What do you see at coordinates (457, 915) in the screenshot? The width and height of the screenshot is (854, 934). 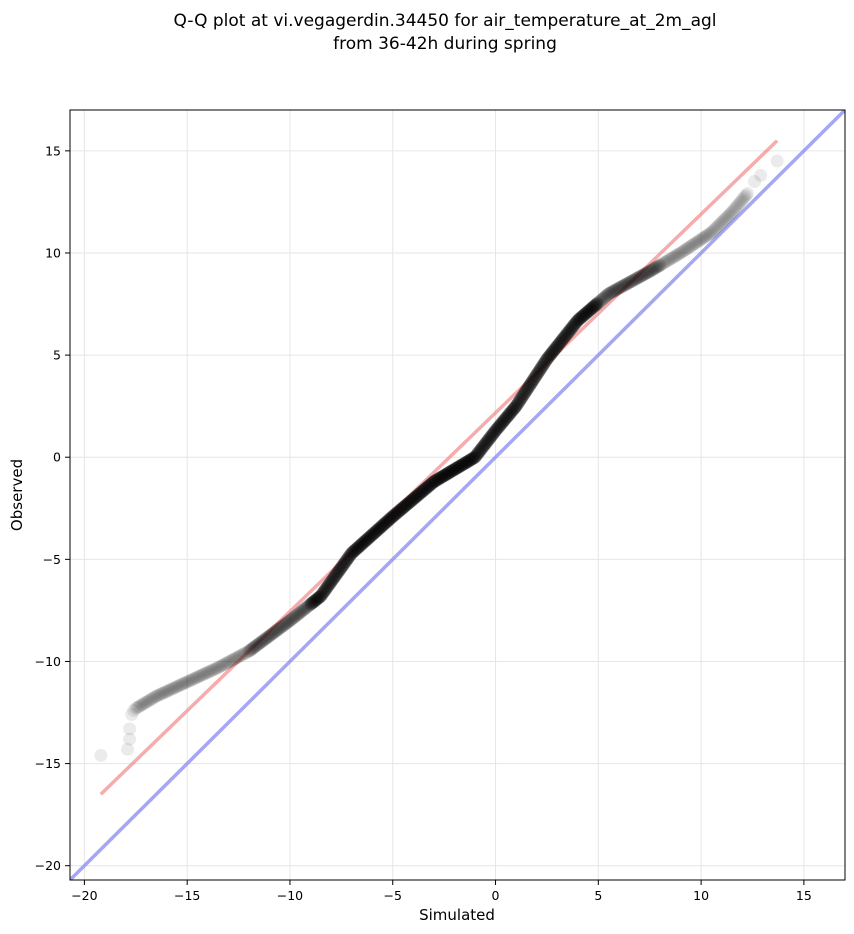 I see `x-axis-label: Simulated` at bounding box center [457, 915].